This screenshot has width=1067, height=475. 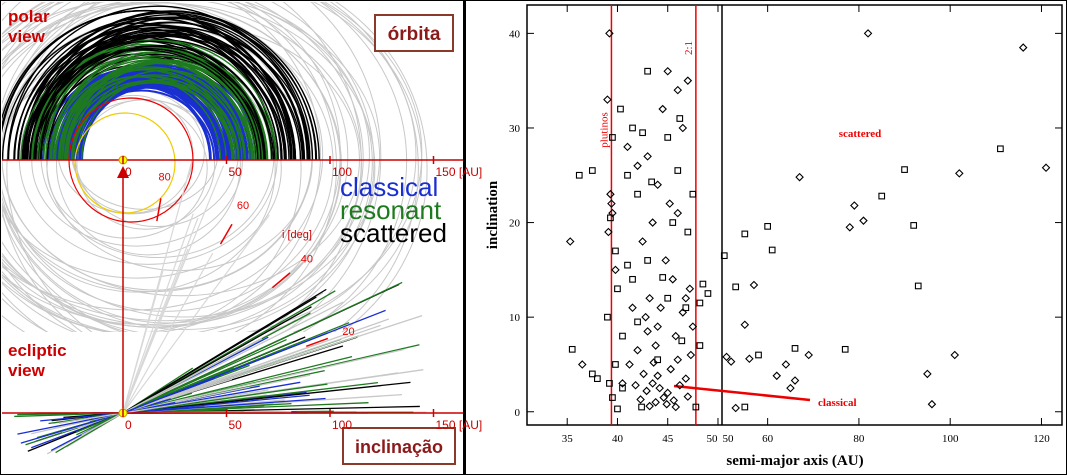 What do you see at coordinates (668, 439) in the screenshot?
I see `x-tick-label: 45` at bounding box center [668, 439].